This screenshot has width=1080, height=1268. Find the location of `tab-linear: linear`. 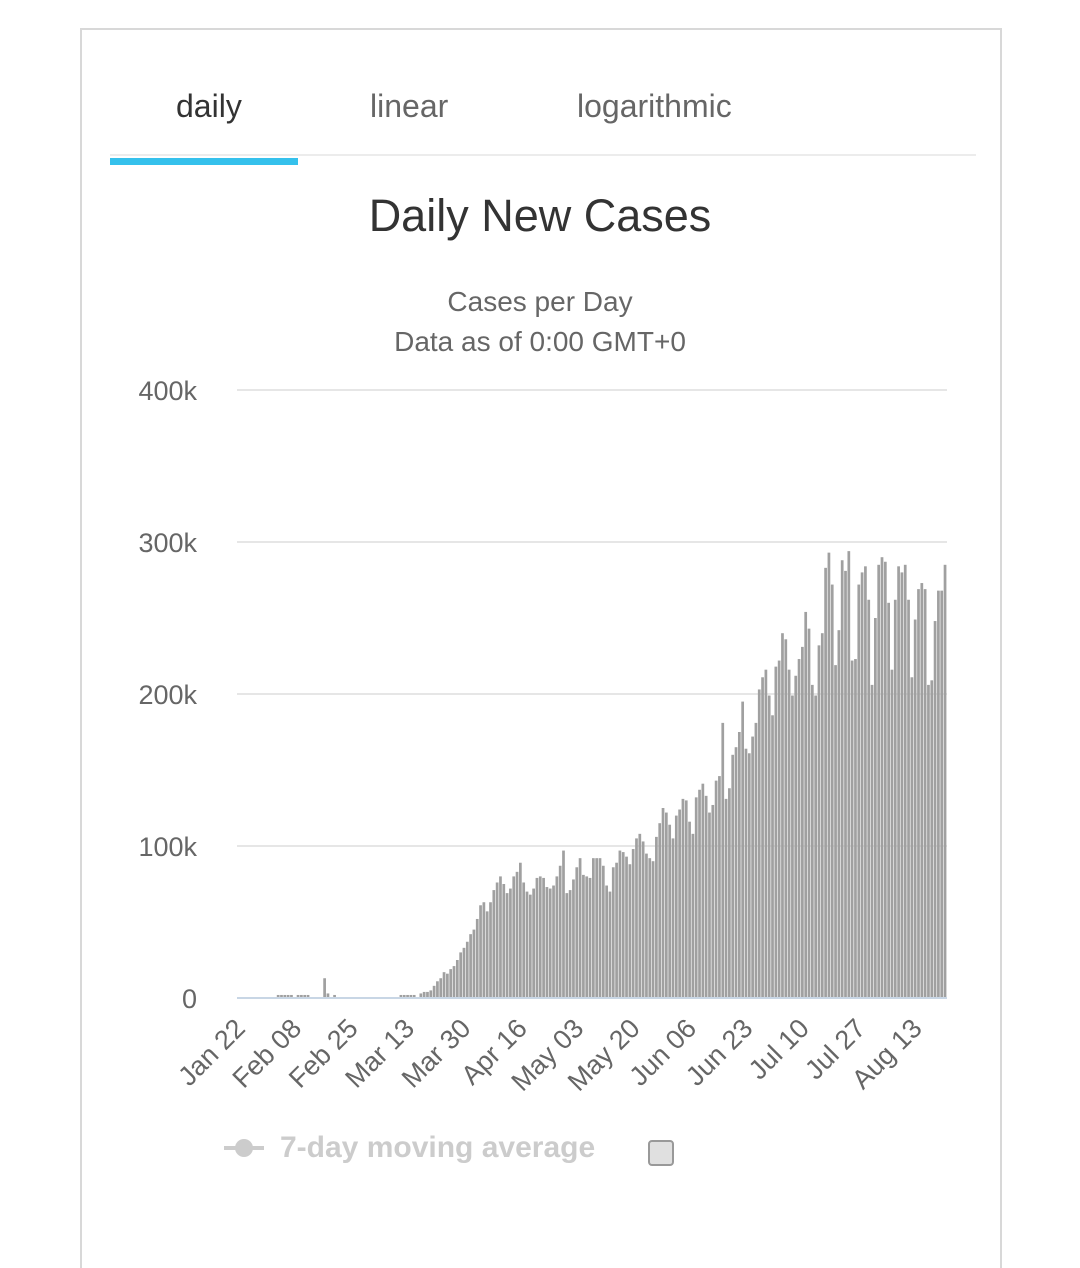

tab-linear: linear is located at coordinates (409, 106).